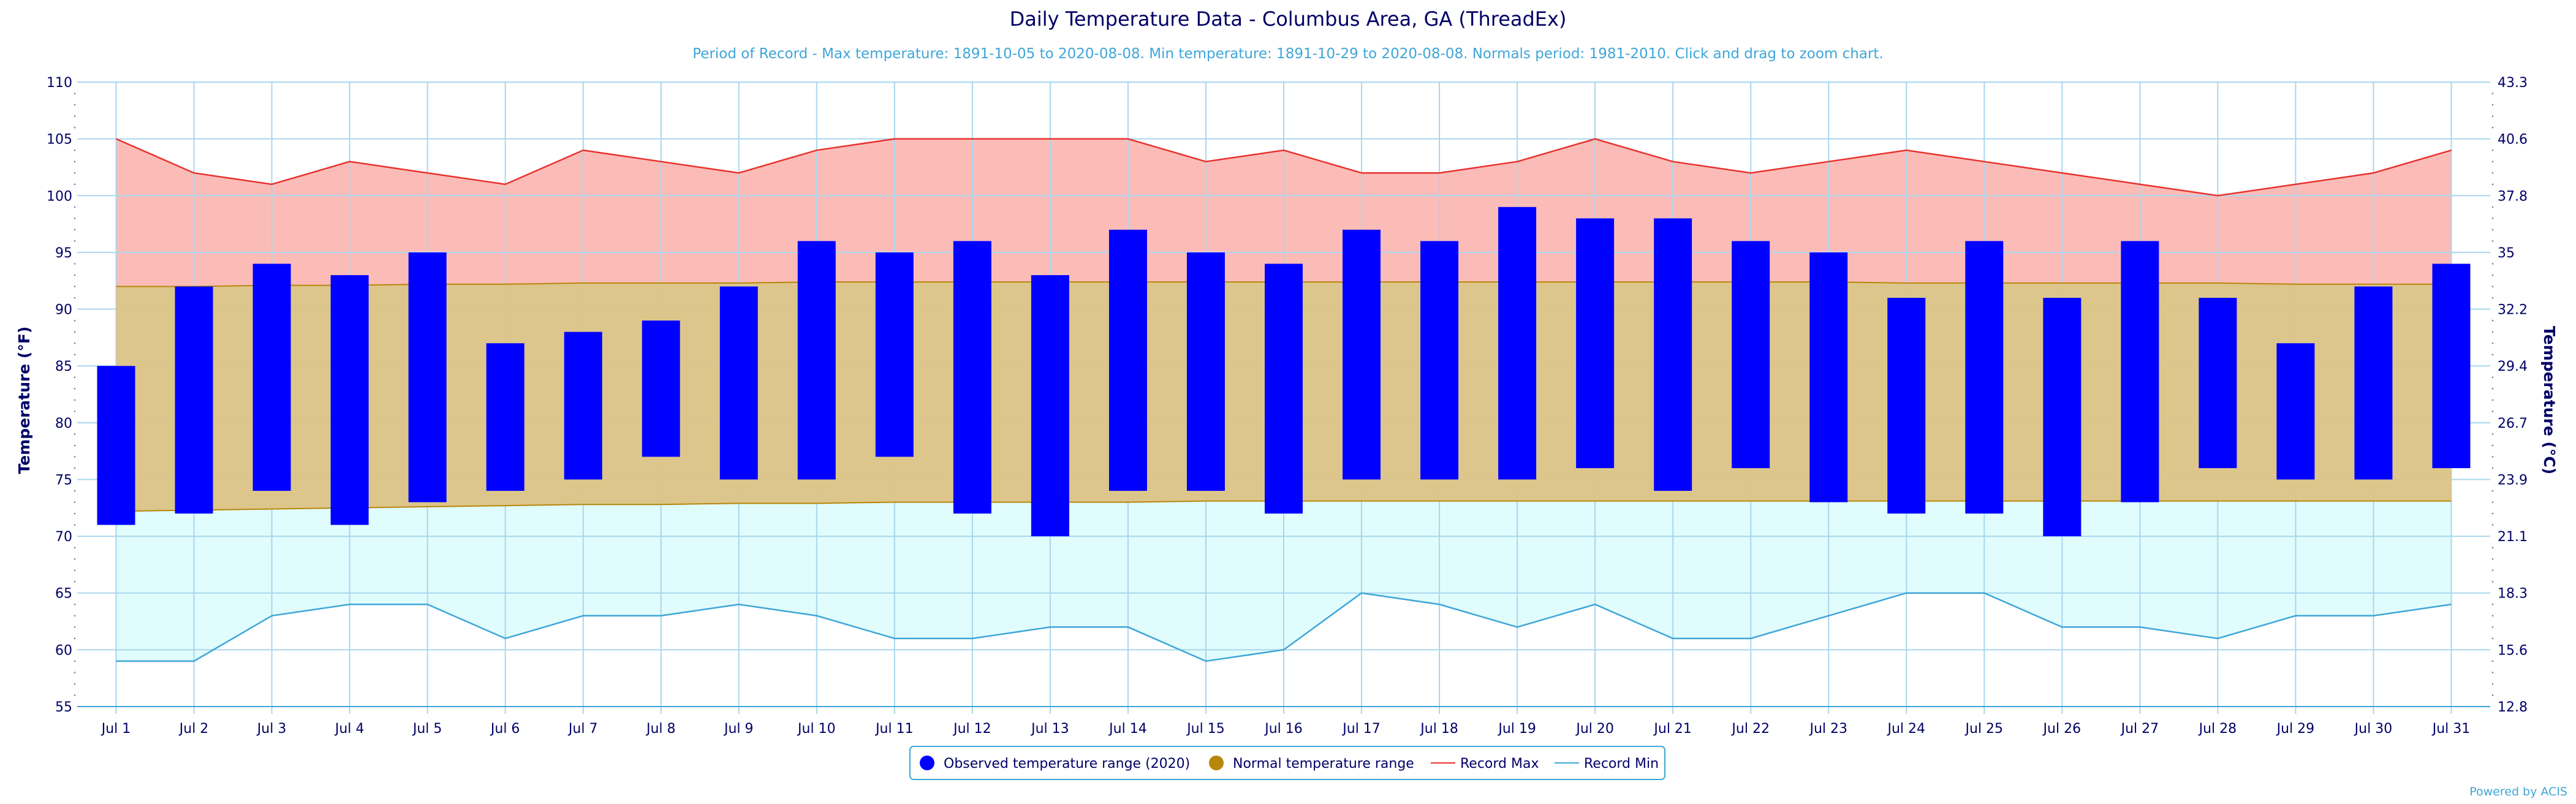  Describe the element at coordinates (1905, 729) in the screenshot. I see `x-tick-label: Jul 24` at that location.